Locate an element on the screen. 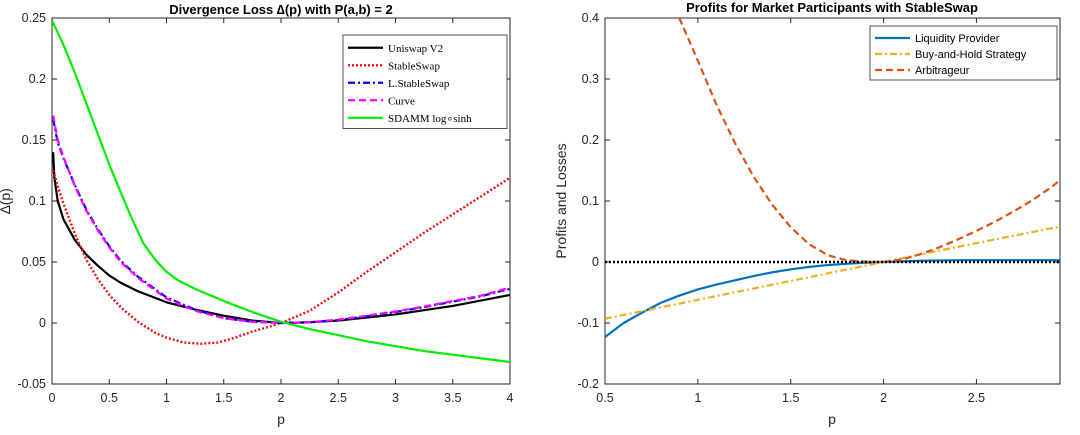 This screenshot has height=435, width=1080. legend-label: Liquidity Provider is located at coordinates (957, 39).